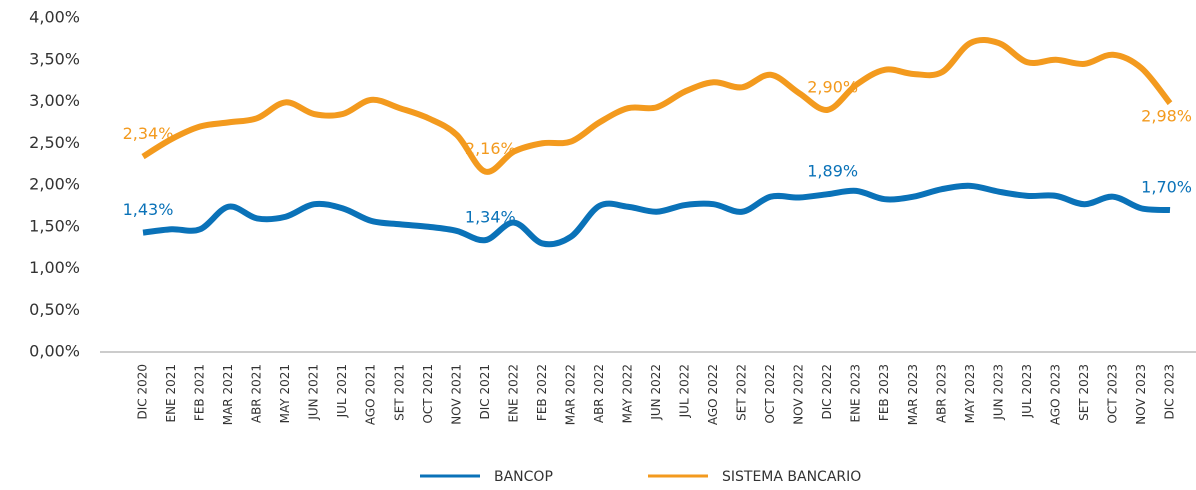 Image resolution: width=1196 pixels, height=490 pixels. I want to click on data-label: 2,98%, so click(1166, 116).